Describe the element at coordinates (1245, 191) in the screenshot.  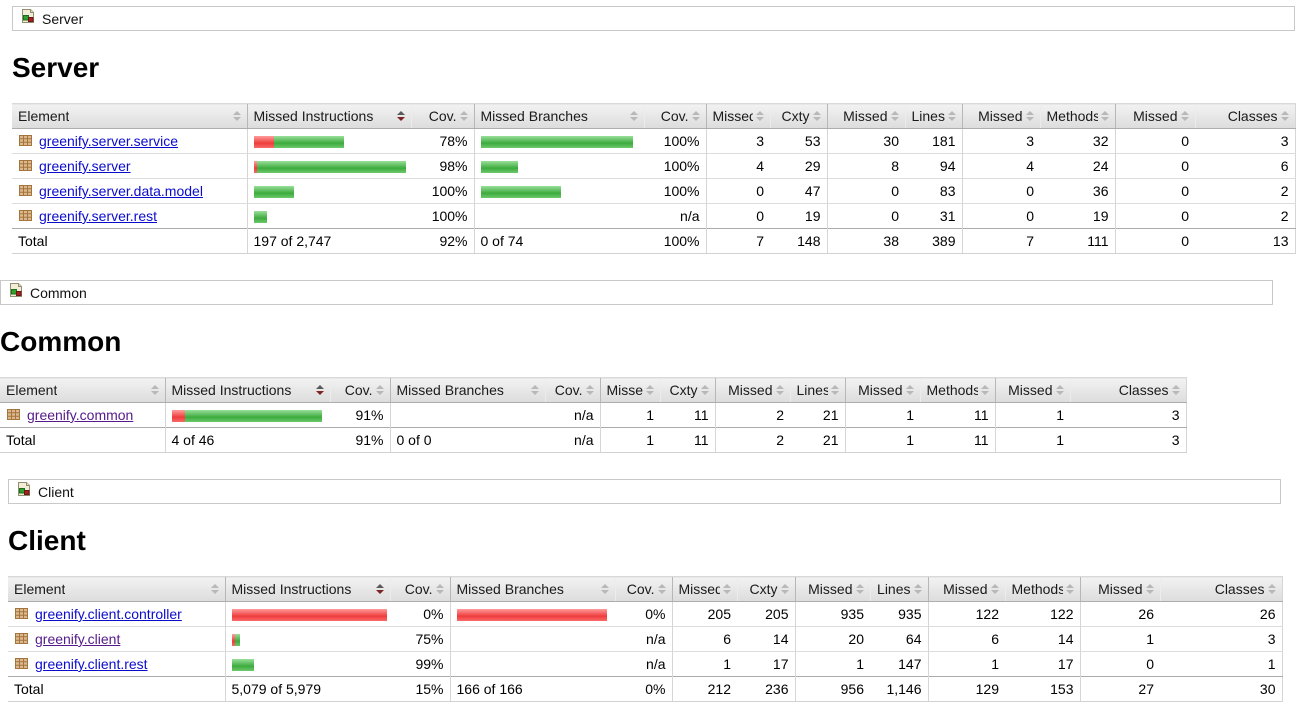
I see `counter-cell: 2` at that location.